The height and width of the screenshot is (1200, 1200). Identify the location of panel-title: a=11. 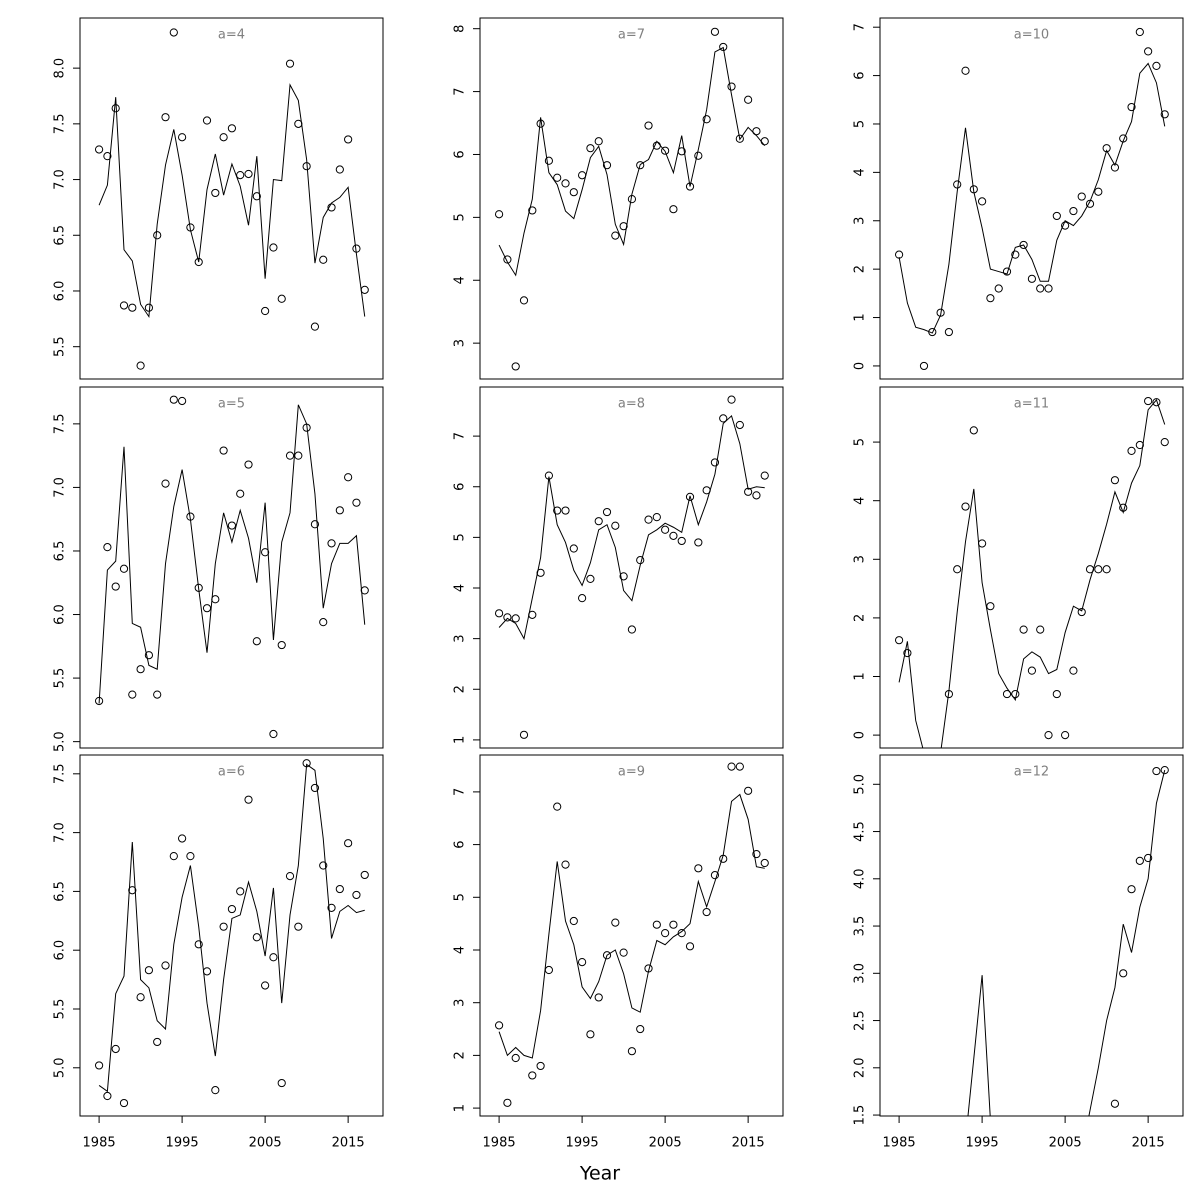
(1031, 404).